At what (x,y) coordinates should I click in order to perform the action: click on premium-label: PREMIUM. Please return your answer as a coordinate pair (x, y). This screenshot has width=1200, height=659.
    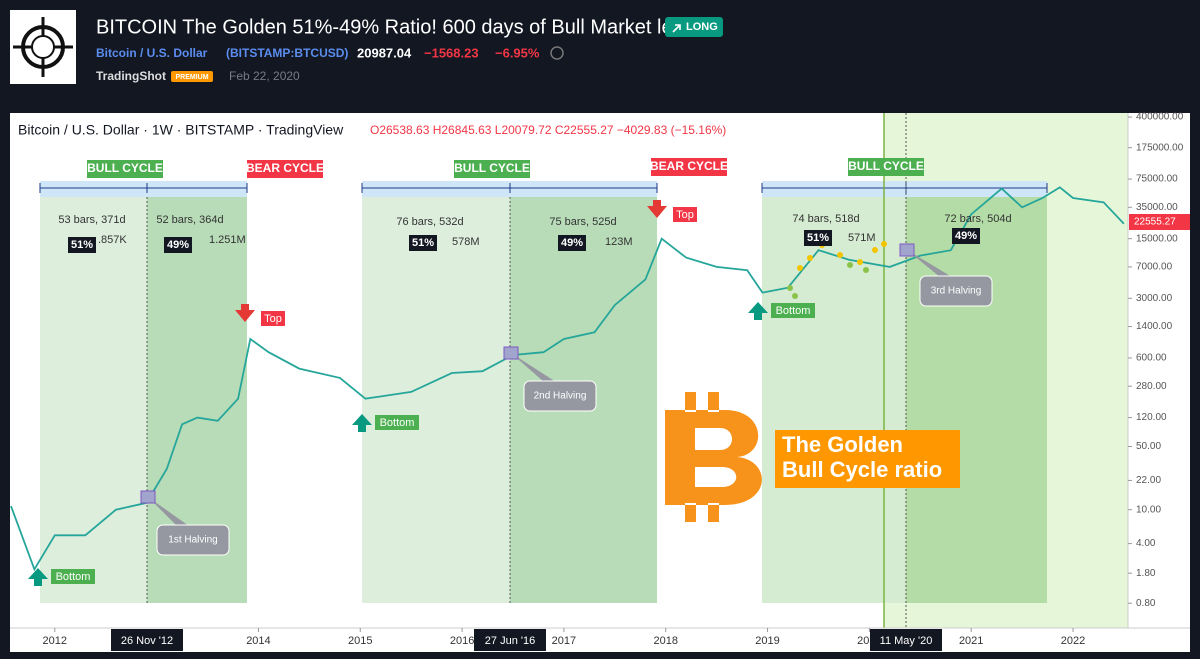
    Looking at the image, I should click on (191, 77).